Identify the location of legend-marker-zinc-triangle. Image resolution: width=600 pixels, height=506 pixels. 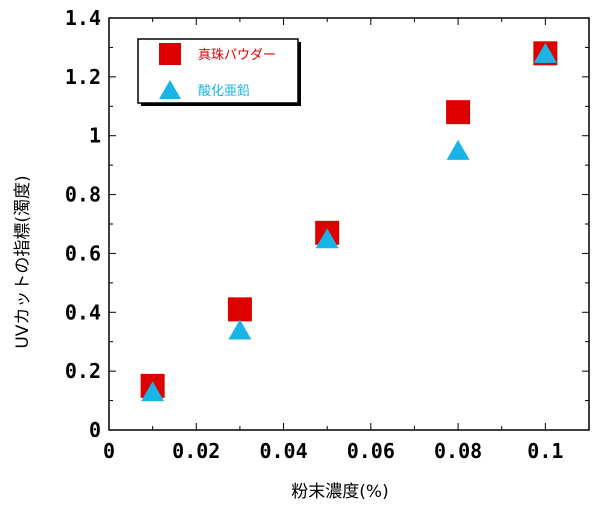
(170, 89).